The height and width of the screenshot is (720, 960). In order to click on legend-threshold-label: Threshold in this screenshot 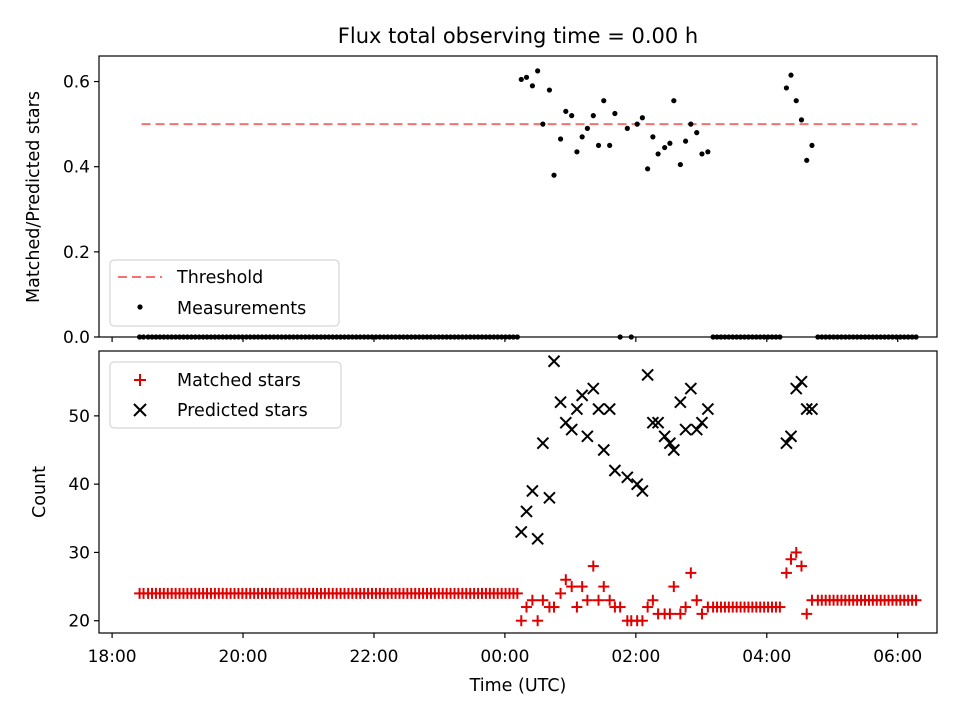, I will do `click(219, 278)`.